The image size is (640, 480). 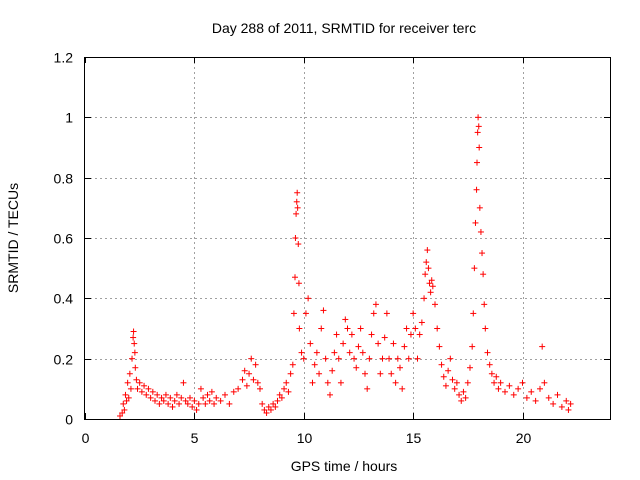 I want to click on x-tick-label: 20, so click(x=524, y=438).